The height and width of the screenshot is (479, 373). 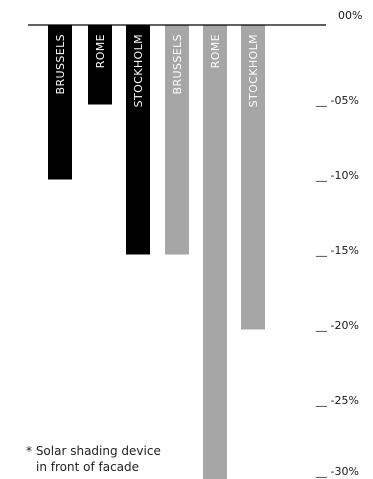 What do you see at coordinates (337, 400) in the screenshot?
I see `y-tick-label: __ -25%` at bounding box center [337, 400].